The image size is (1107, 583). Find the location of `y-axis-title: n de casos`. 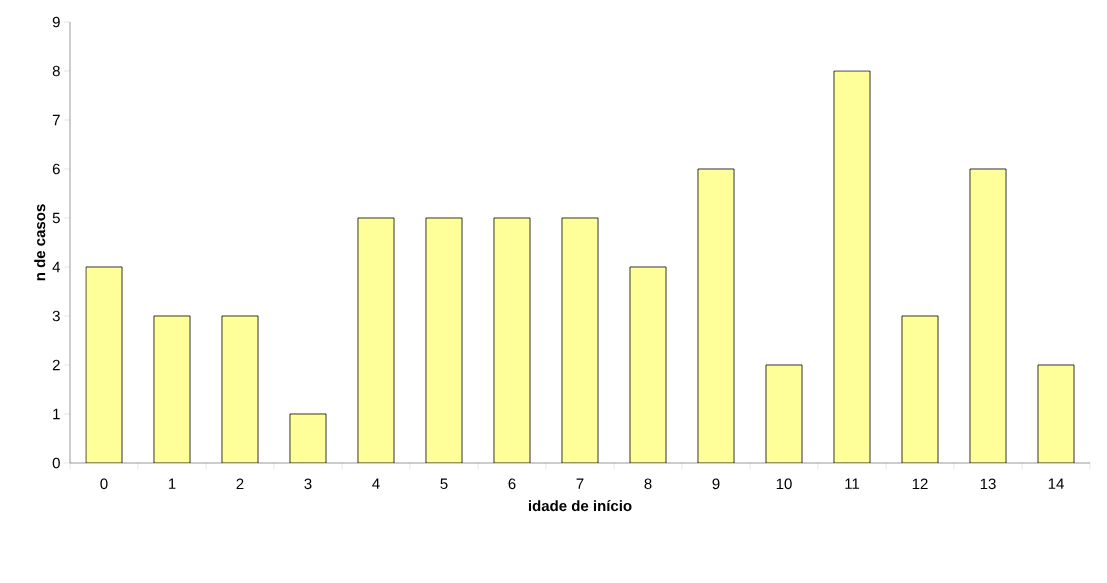

y-axis-title: n de casos is located at coordinates (40, 242).